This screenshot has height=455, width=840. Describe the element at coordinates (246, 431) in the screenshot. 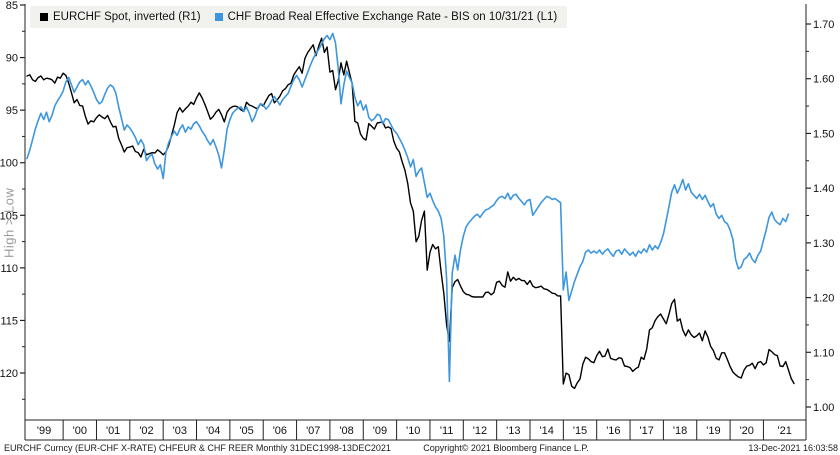

I see `year-label: '05` at that location.